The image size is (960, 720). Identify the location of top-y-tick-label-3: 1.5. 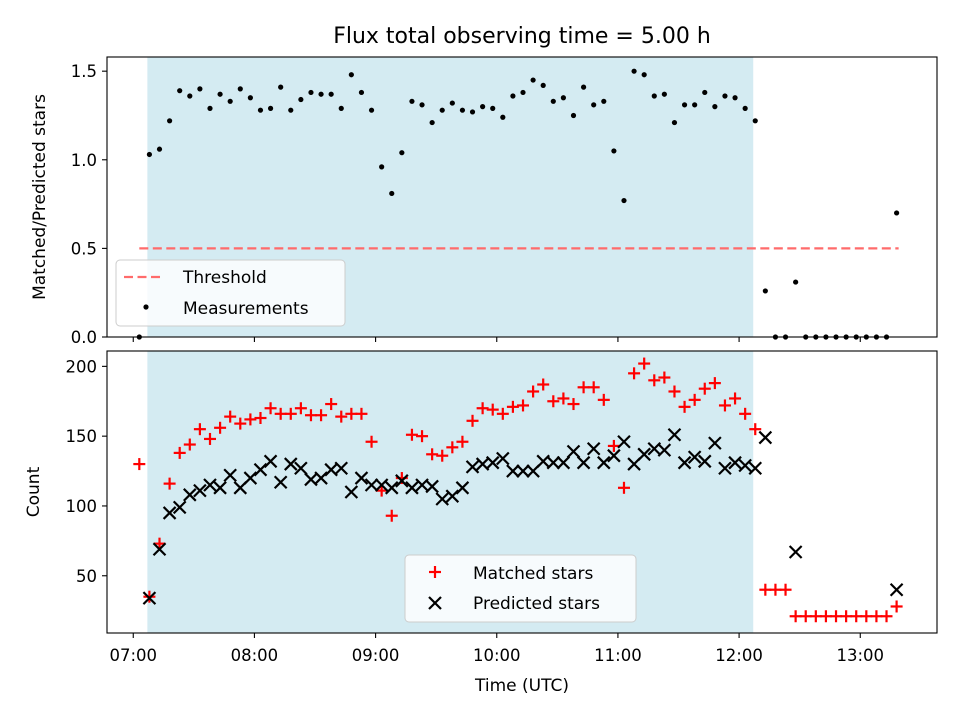
(84, 71).